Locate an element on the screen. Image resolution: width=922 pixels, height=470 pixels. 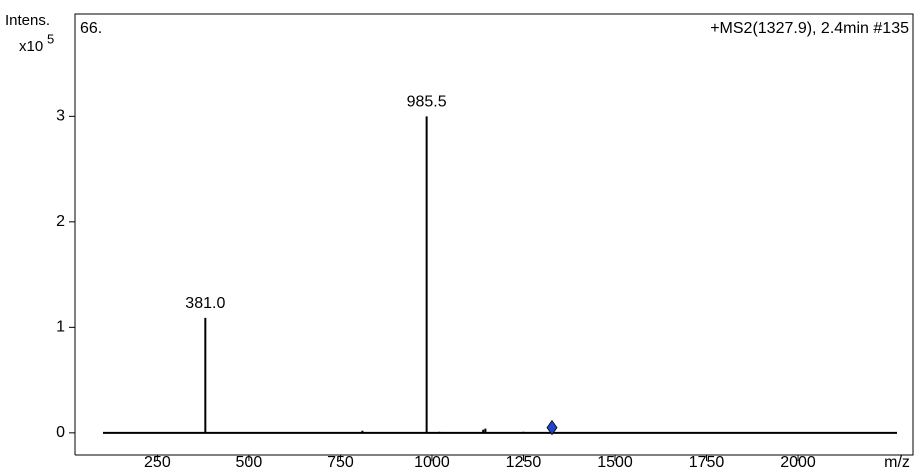
x-tick-label: 2000 is located at coordinates (798, 462).